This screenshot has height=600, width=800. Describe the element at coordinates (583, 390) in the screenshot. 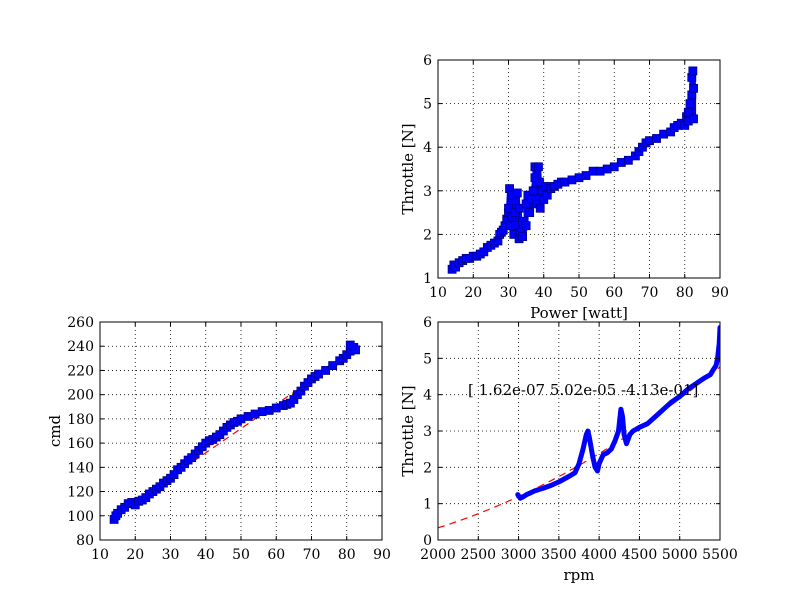

I see `fit-coefficients-annotation: [ 1.62e-07 5.02e-05 -4.13e-01]` at that location.